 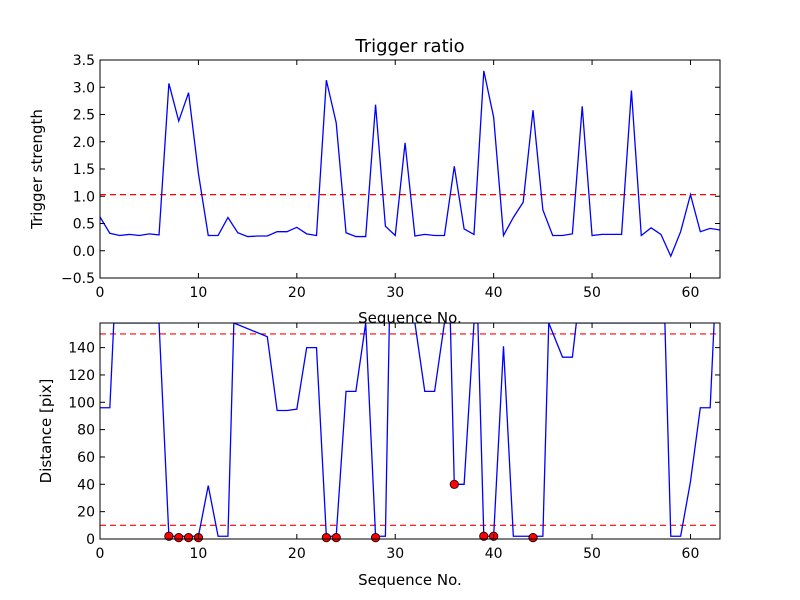 What do you see at coordinates (297, 554) in the screenshot?
I see `bottom-x-tick-label: 20` at bounding box center [297, 554].